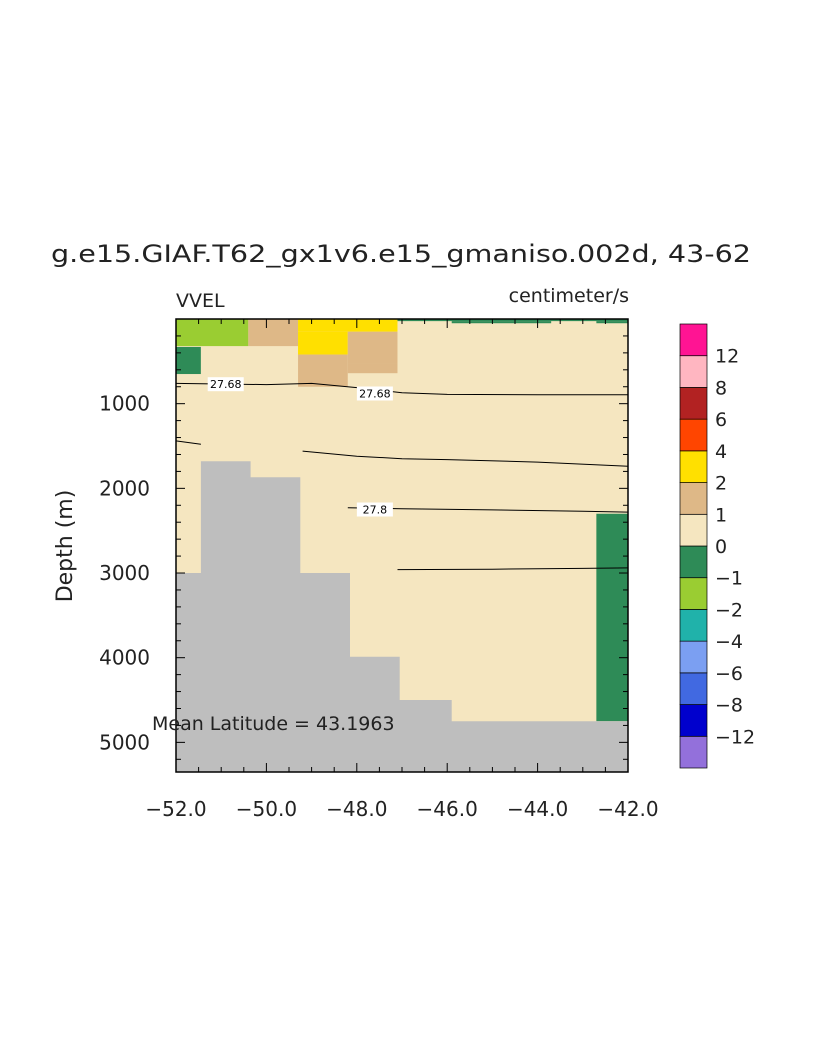 The image size is (818, 1055). Describe the element at coordinates (729, 579) in the screenshot. I see `colorbar-label-5: −1` at that location.